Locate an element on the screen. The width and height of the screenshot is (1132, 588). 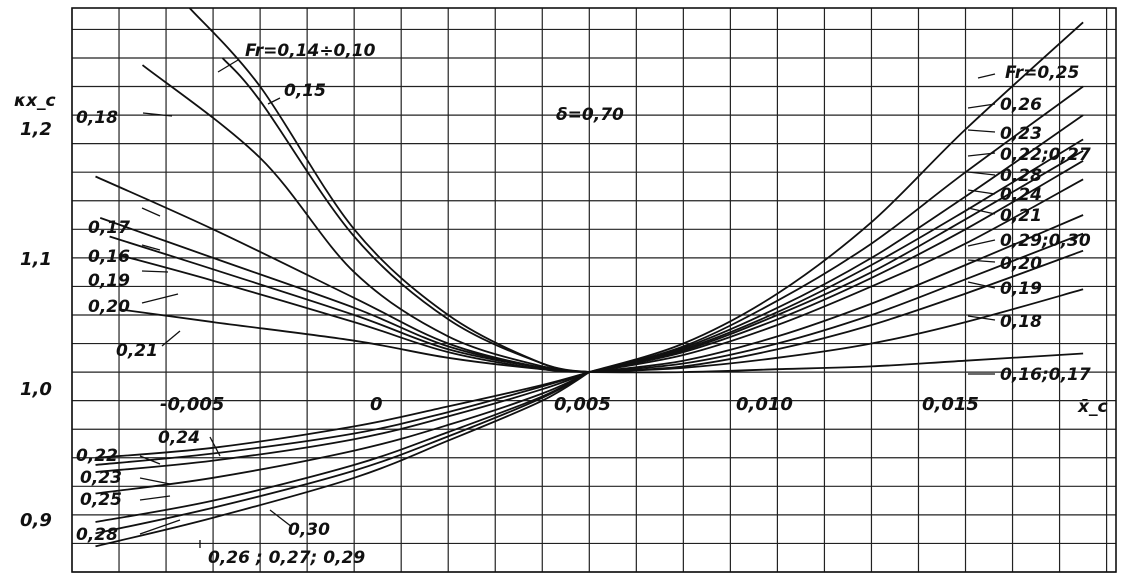
y-tick-label: 1,2 is located at coordinates (36, 129).